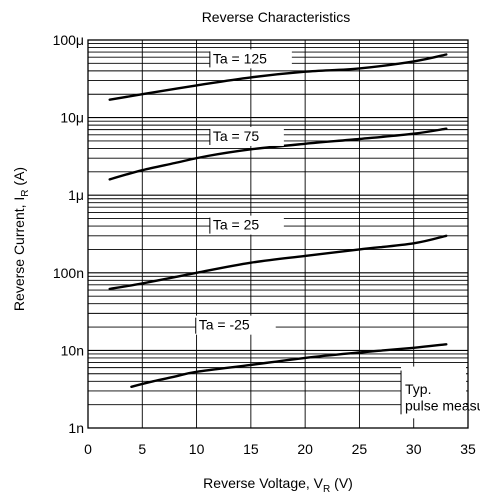  Describe the element at coordinates (76, 428) in the screenshot. I see `y-tick-label: 1n` at that location.